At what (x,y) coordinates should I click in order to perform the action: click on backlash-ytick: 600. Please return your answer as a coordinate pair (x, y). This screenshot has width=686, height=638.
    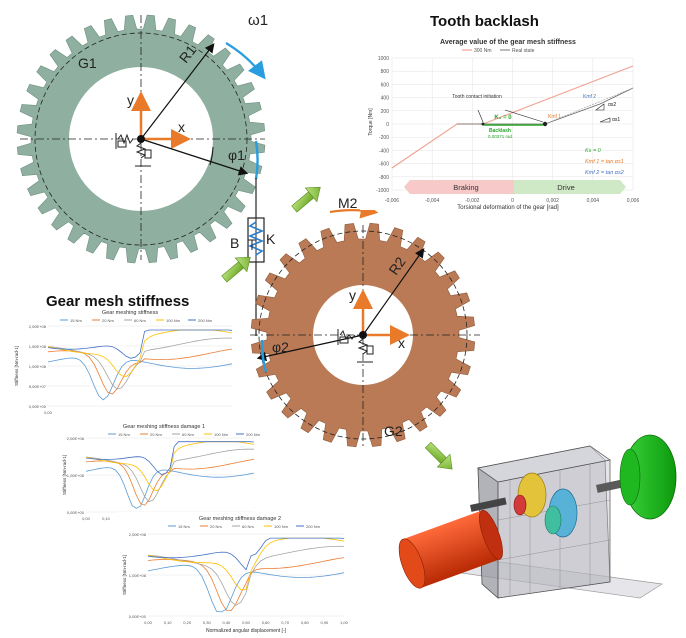
    Looking at the image, I should click on (385, 85).